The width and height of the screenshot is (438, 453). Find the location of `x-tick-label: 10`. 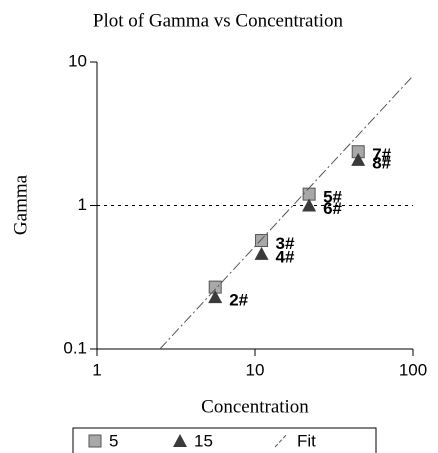

x-tick-label: 10 is located at coordinates (255, 369).